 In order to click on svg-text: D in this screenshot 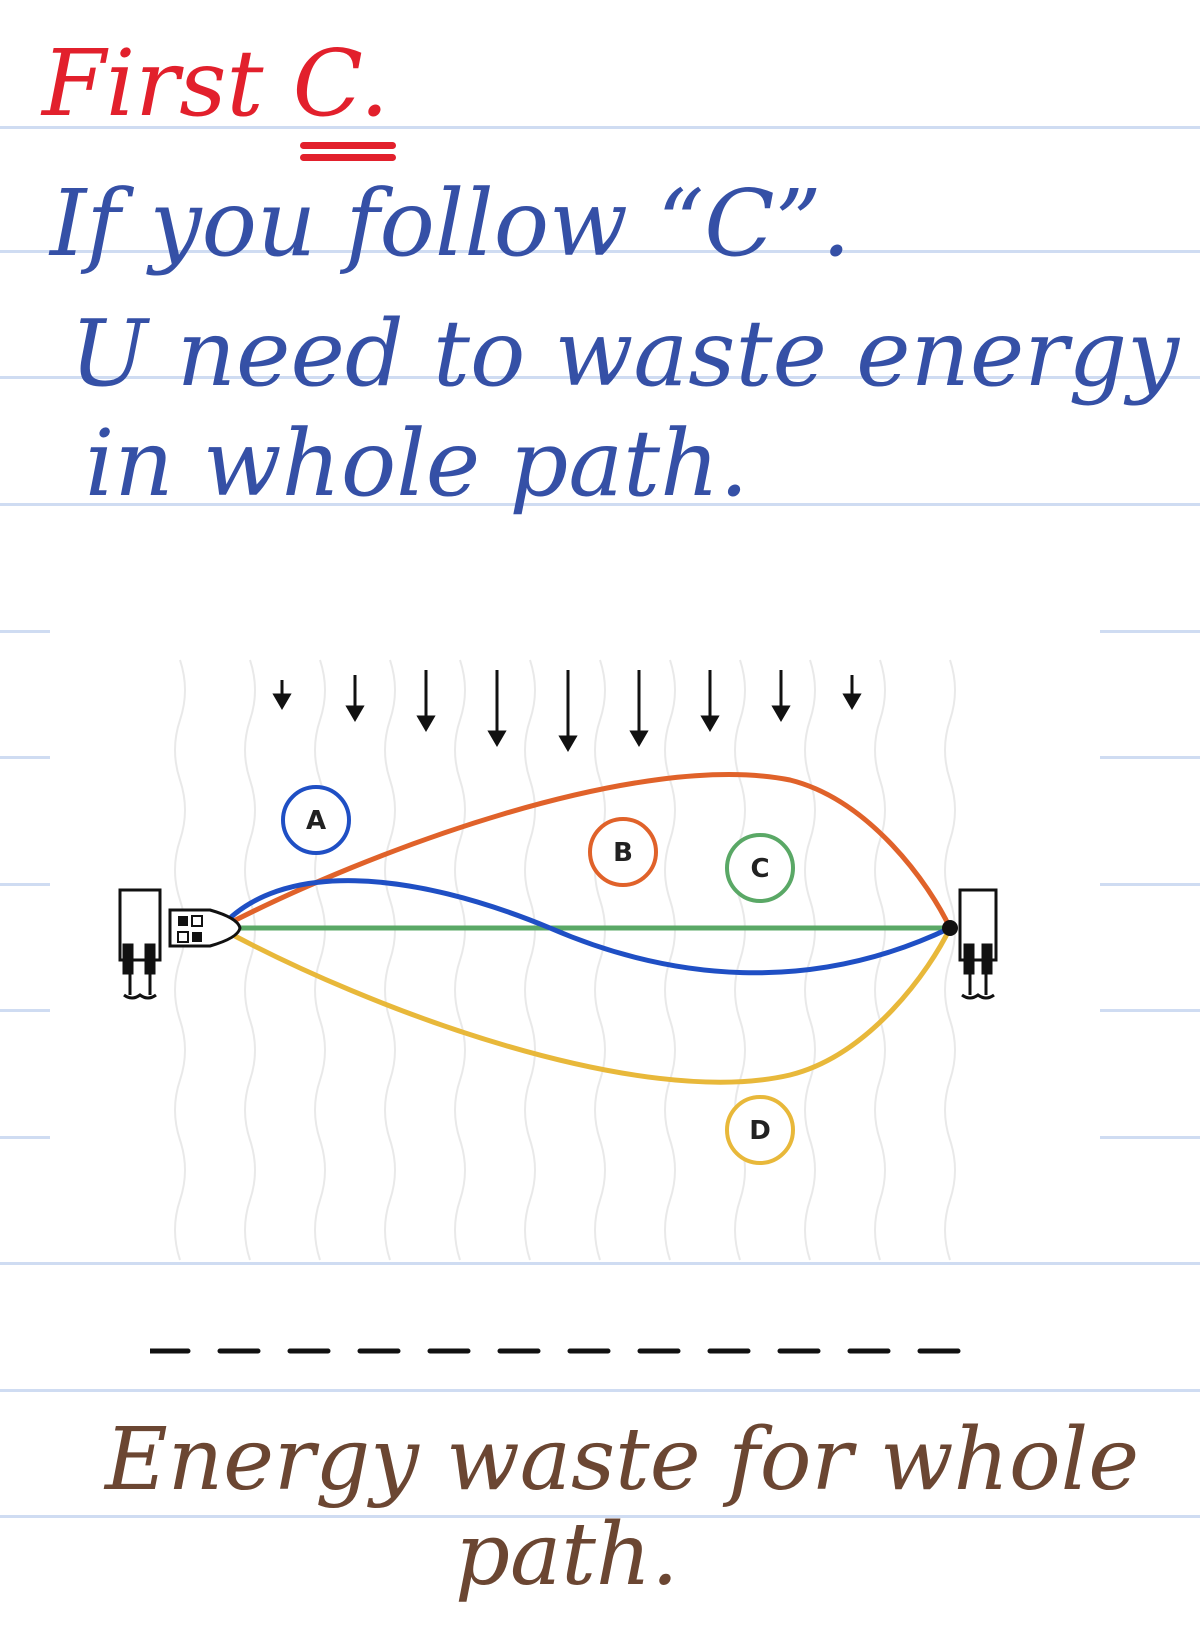, I will do `click(760, 1131)`.